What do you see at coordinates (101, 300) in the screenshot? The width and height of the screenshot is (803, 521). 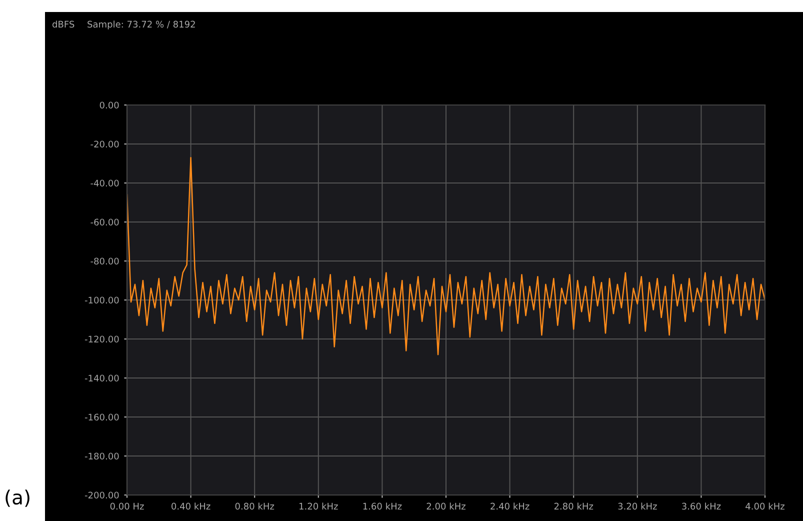 I see `y-tick-label: -100.00` at bounding box center [101, 300].